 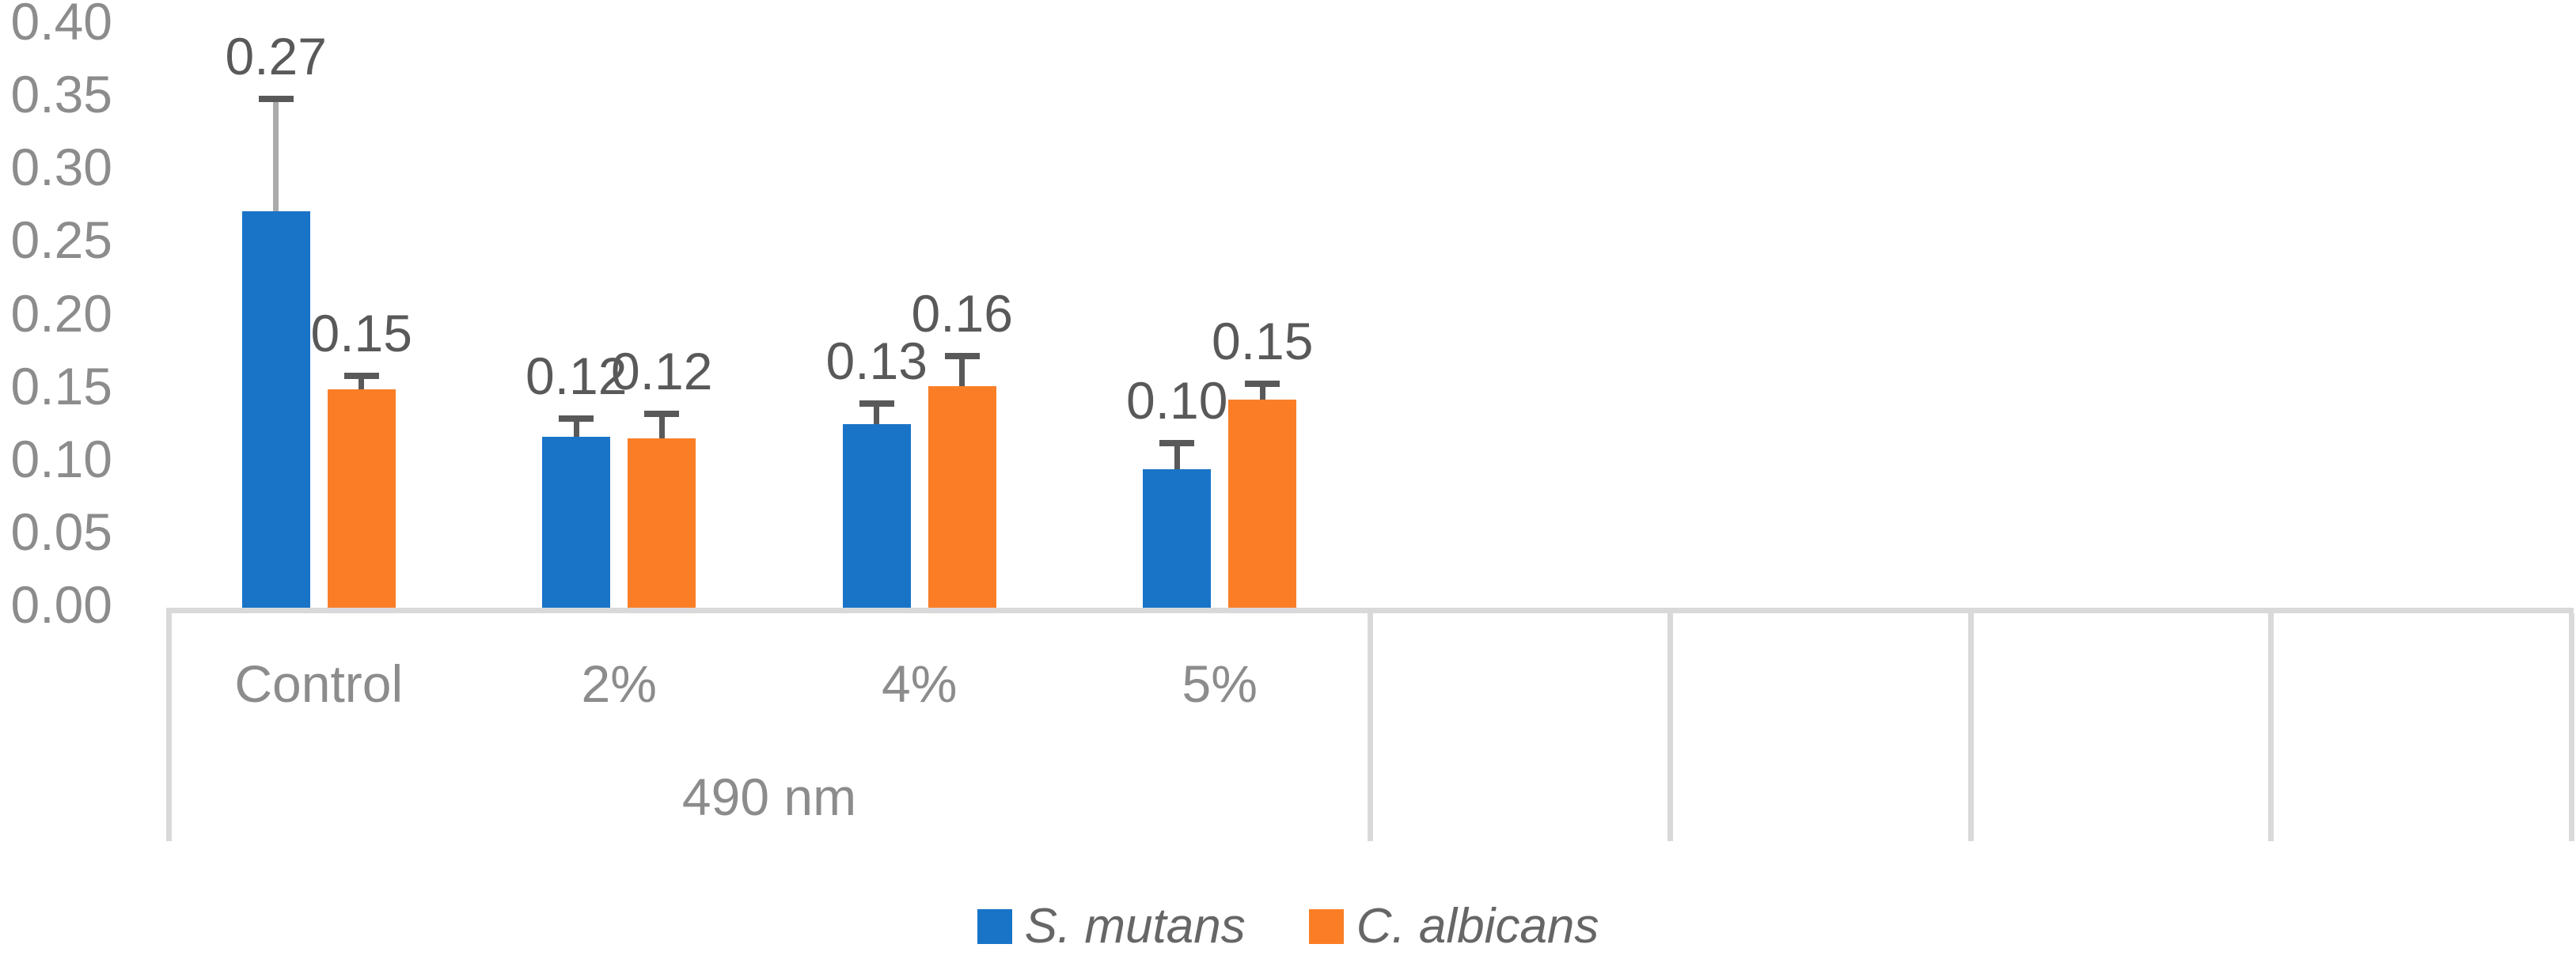 I want to click on bar-s-mutans-control, so click(x=275, y=409).